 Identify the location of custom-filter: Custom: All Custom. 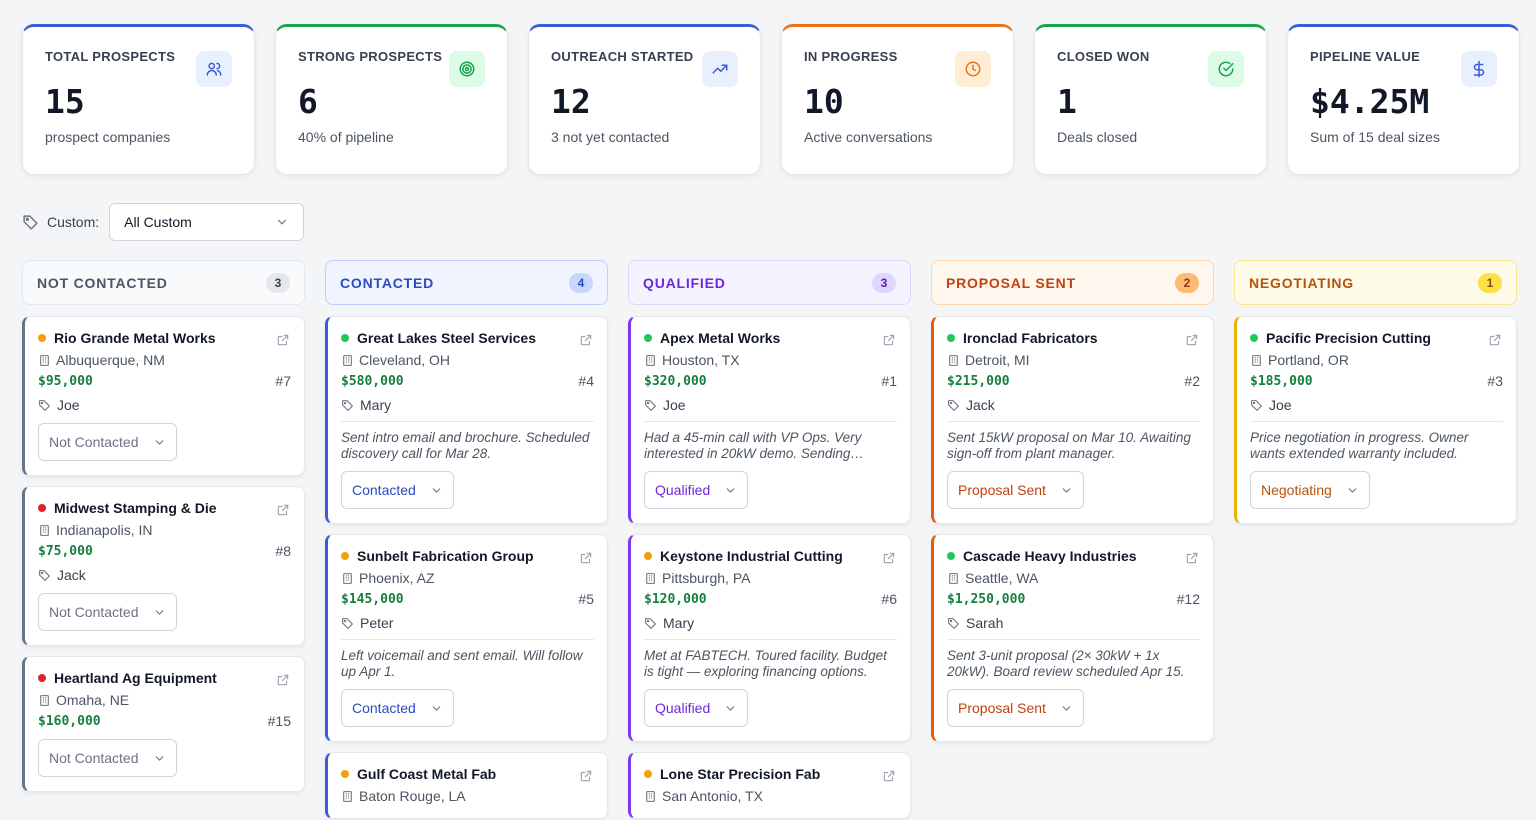
(163, 222).